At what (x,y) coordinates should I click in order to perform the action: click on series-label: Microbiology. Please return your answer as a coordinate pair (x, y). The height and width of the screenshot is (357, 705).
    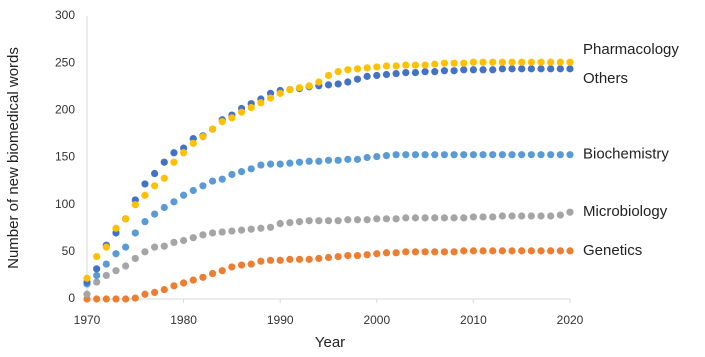
    Looking at the image, I should click on (625, 211).